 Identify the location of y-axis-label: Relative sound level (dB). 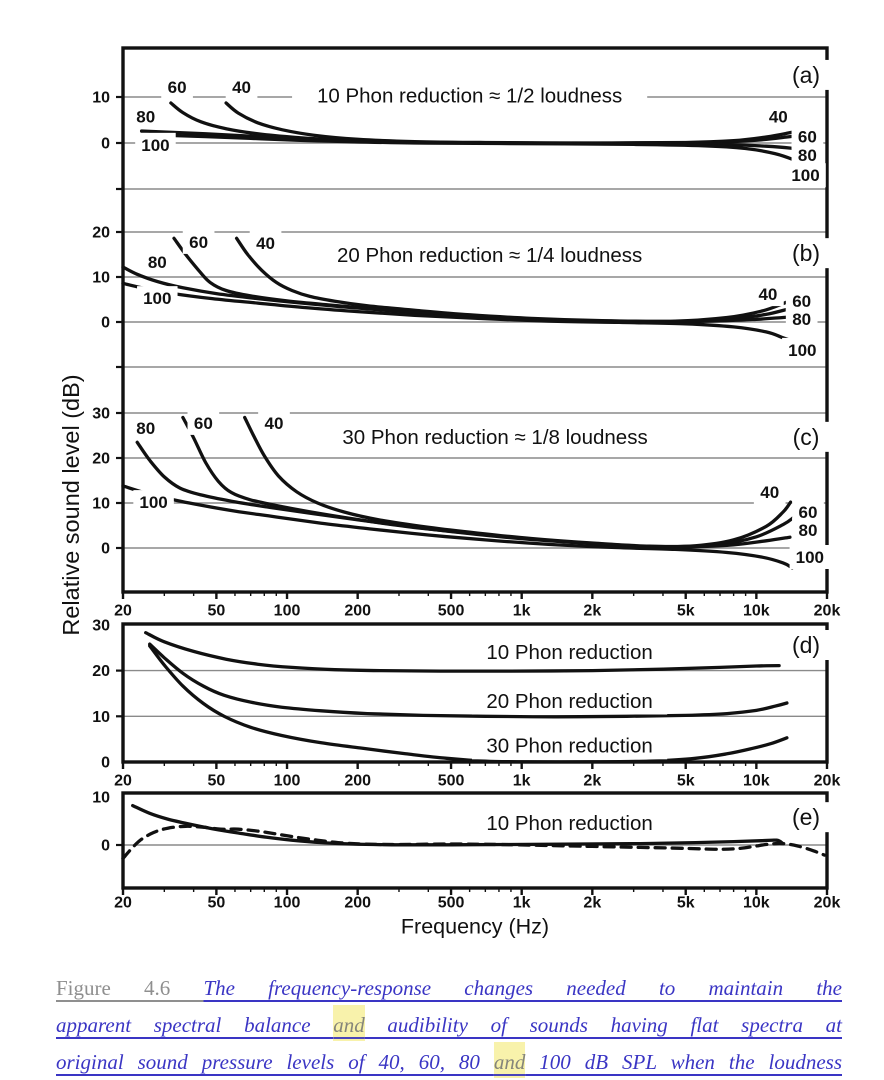
(71, 504).